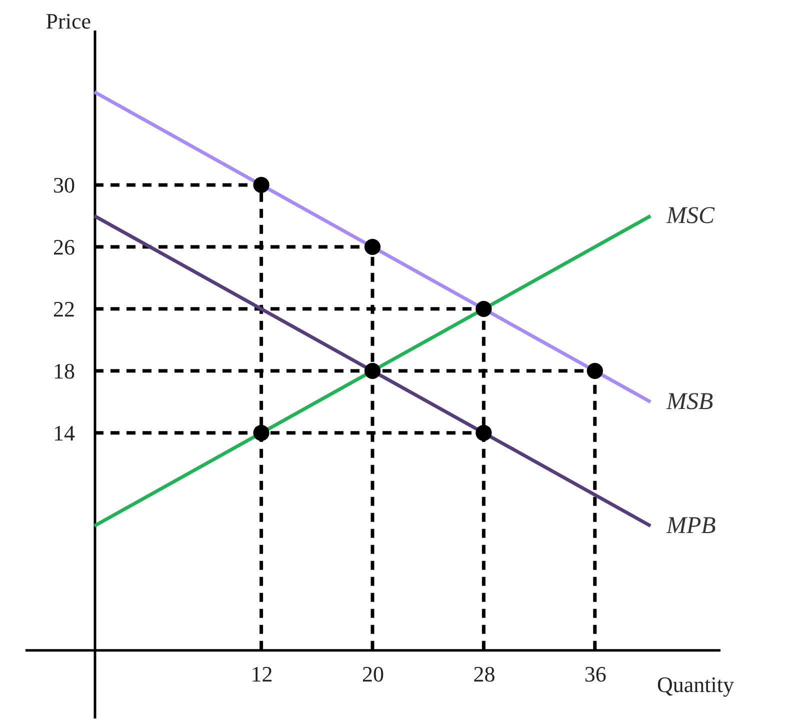 This screenshot has width=791, height=725. What do you see at coordinates (691, 215) in the screenshot?
I see `series-label: MSC` at bounding box center [691, 215].